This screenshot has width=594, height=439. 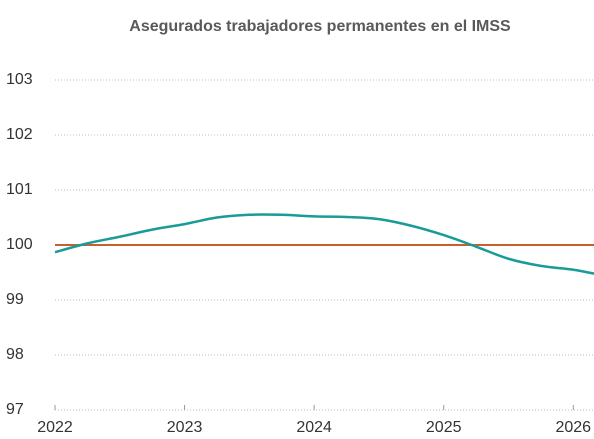 I want to click on y-tick-label: 102, so click(x=19, y=134).